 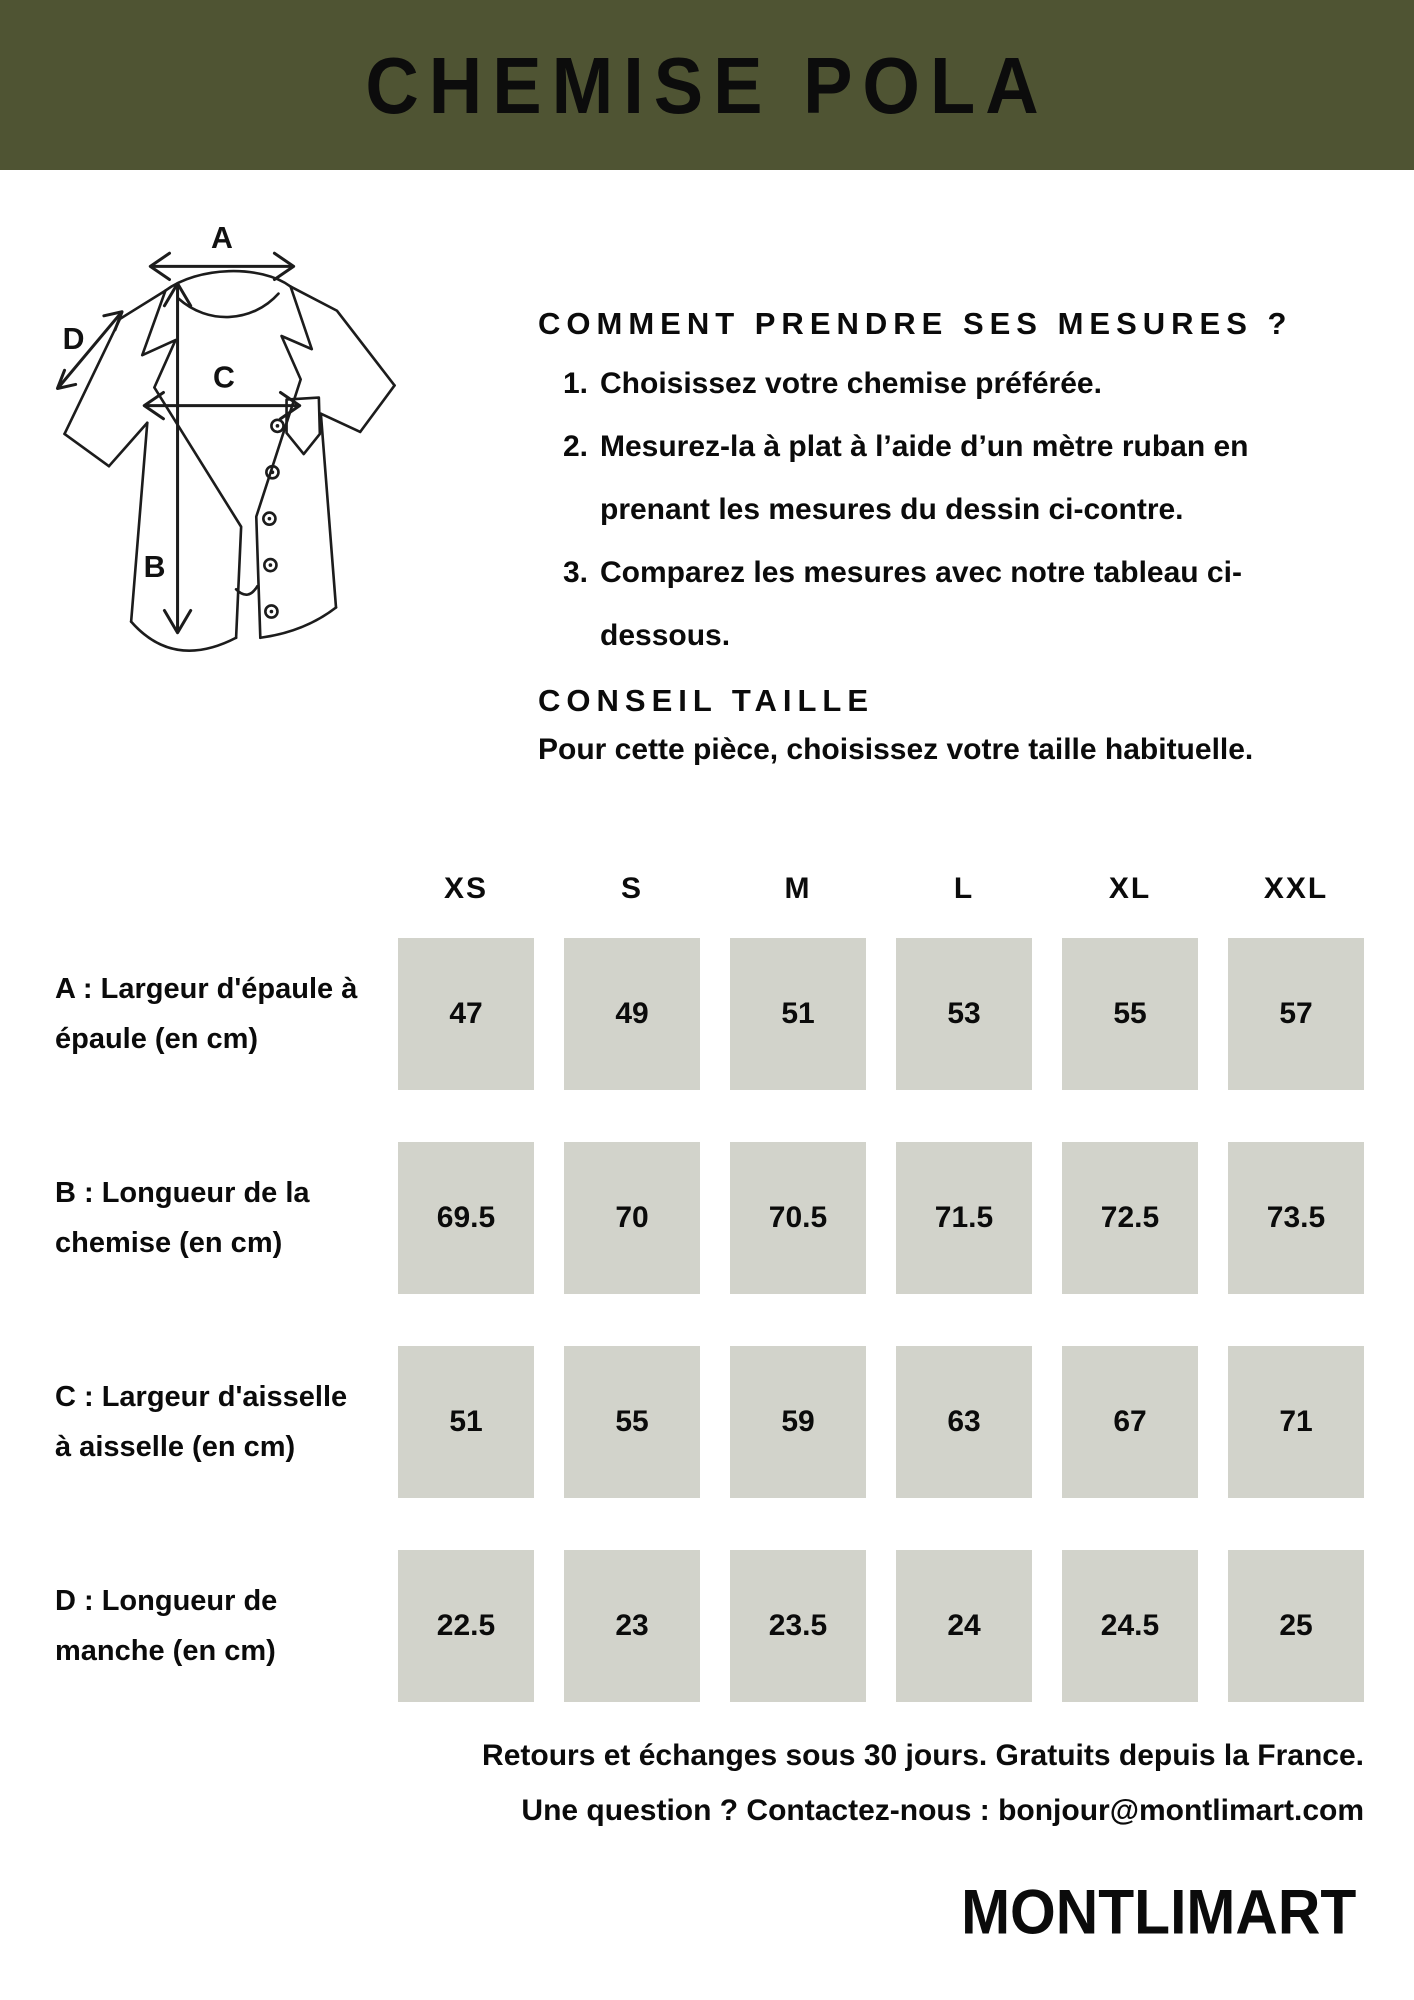 I want to click on measure-arrow-c: C, so click(x=222, y=391).